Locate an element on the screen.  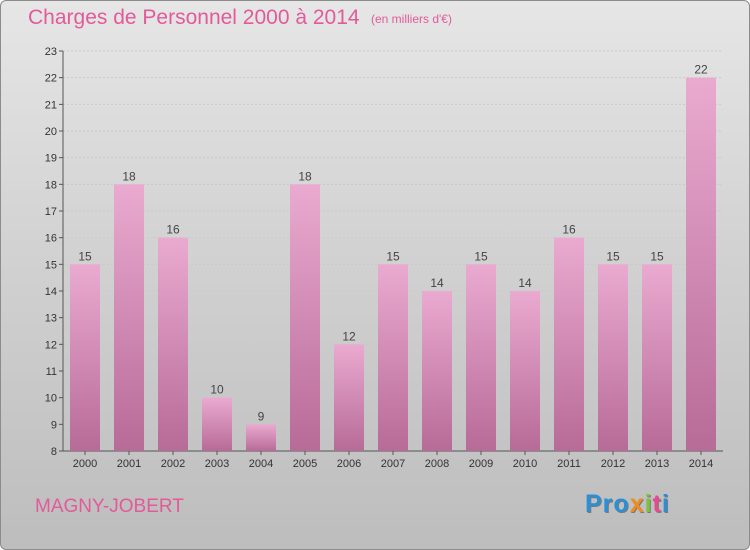
data-label-2004: 9 is located at coordinates (261, 416).